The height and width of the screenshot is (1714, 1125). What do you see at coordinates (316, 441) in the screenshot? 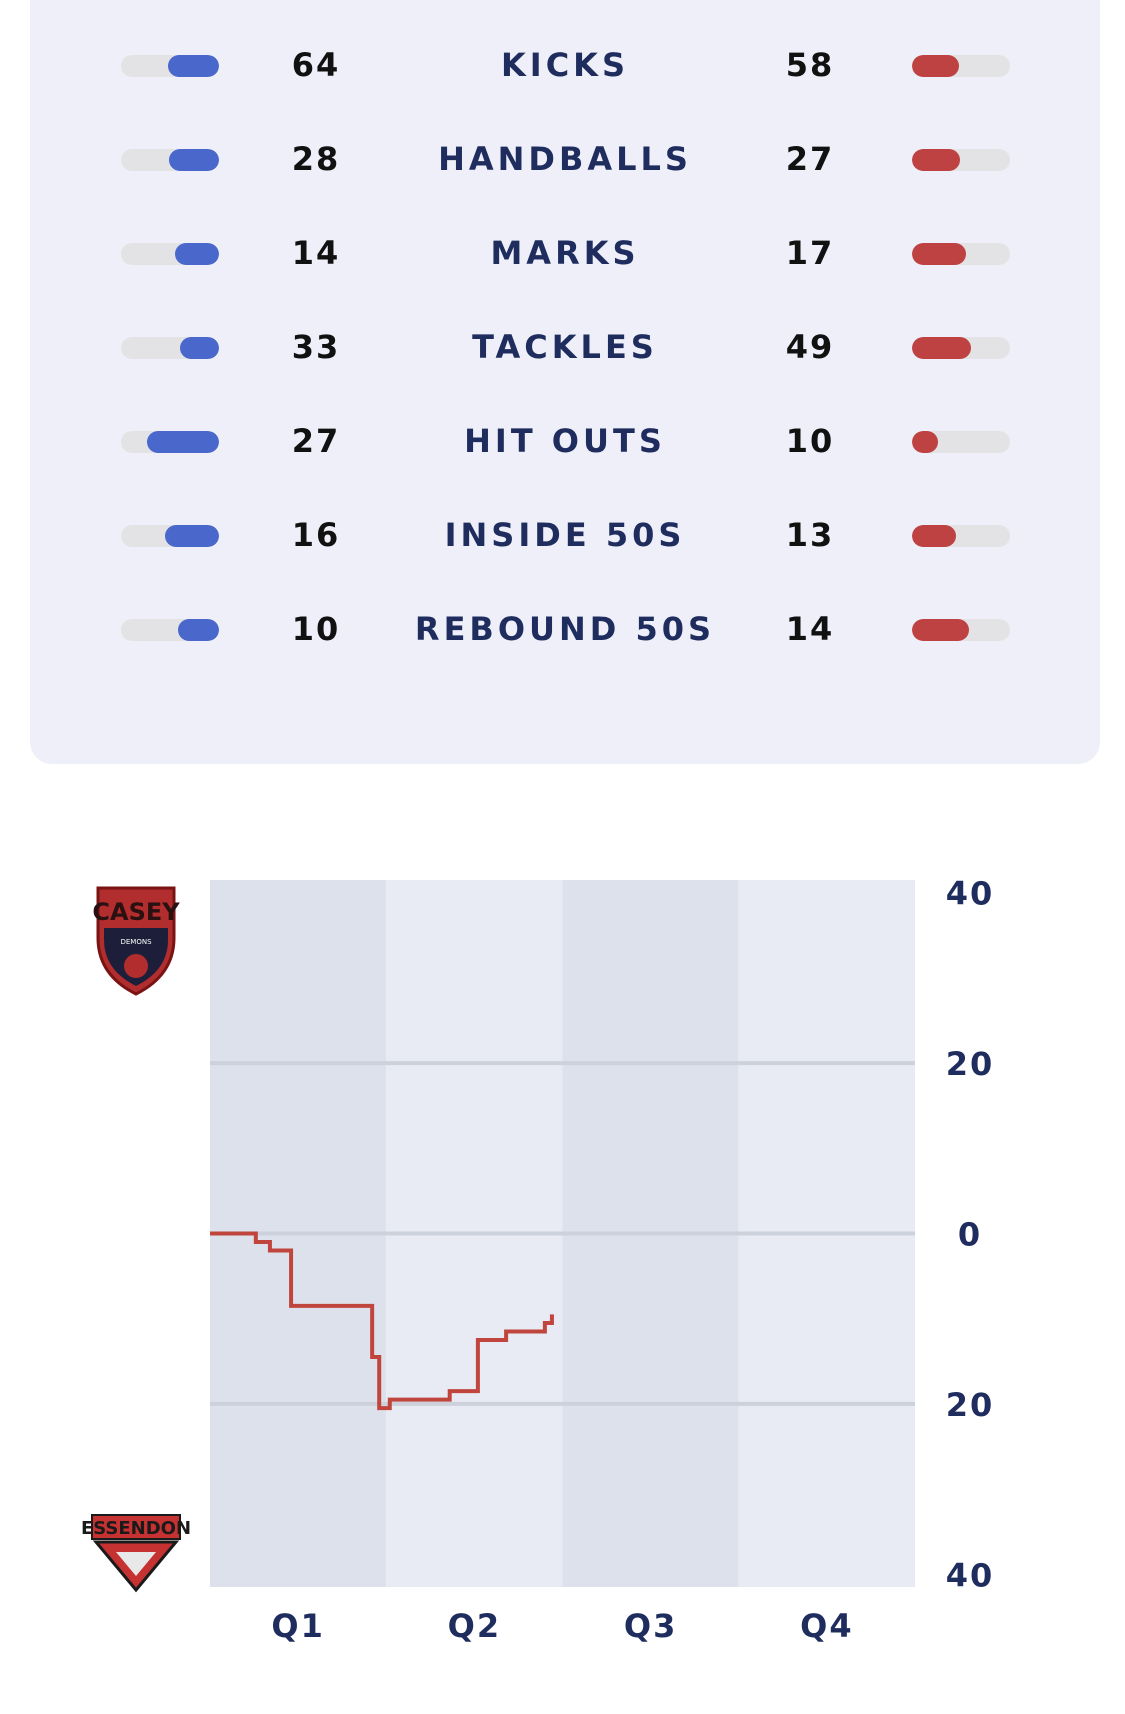
I see `home-stat-value: 27` at bounding box center [316, 441].